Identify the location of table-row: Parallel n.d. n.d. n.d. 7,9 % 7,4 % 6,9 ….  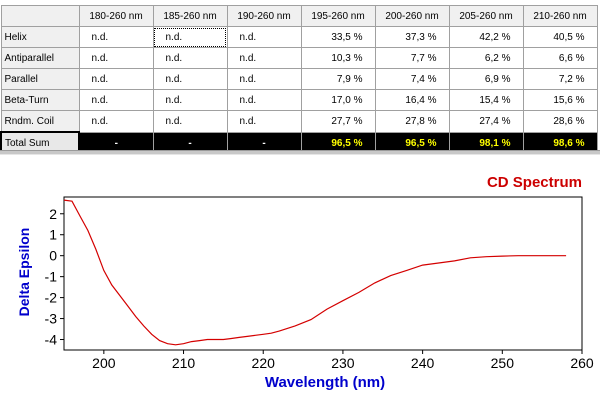
(299, 79).